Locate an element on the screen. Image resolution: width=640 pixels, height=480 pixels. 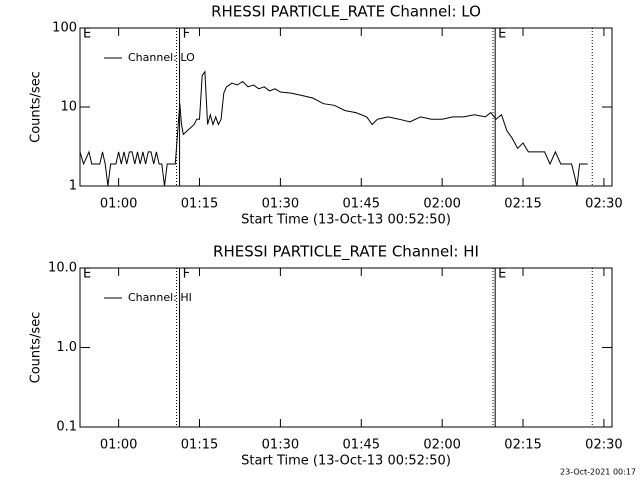
chart-title: RHESSI PARTICLE_RATE Channel: LO is located at coordinates (346, 12).